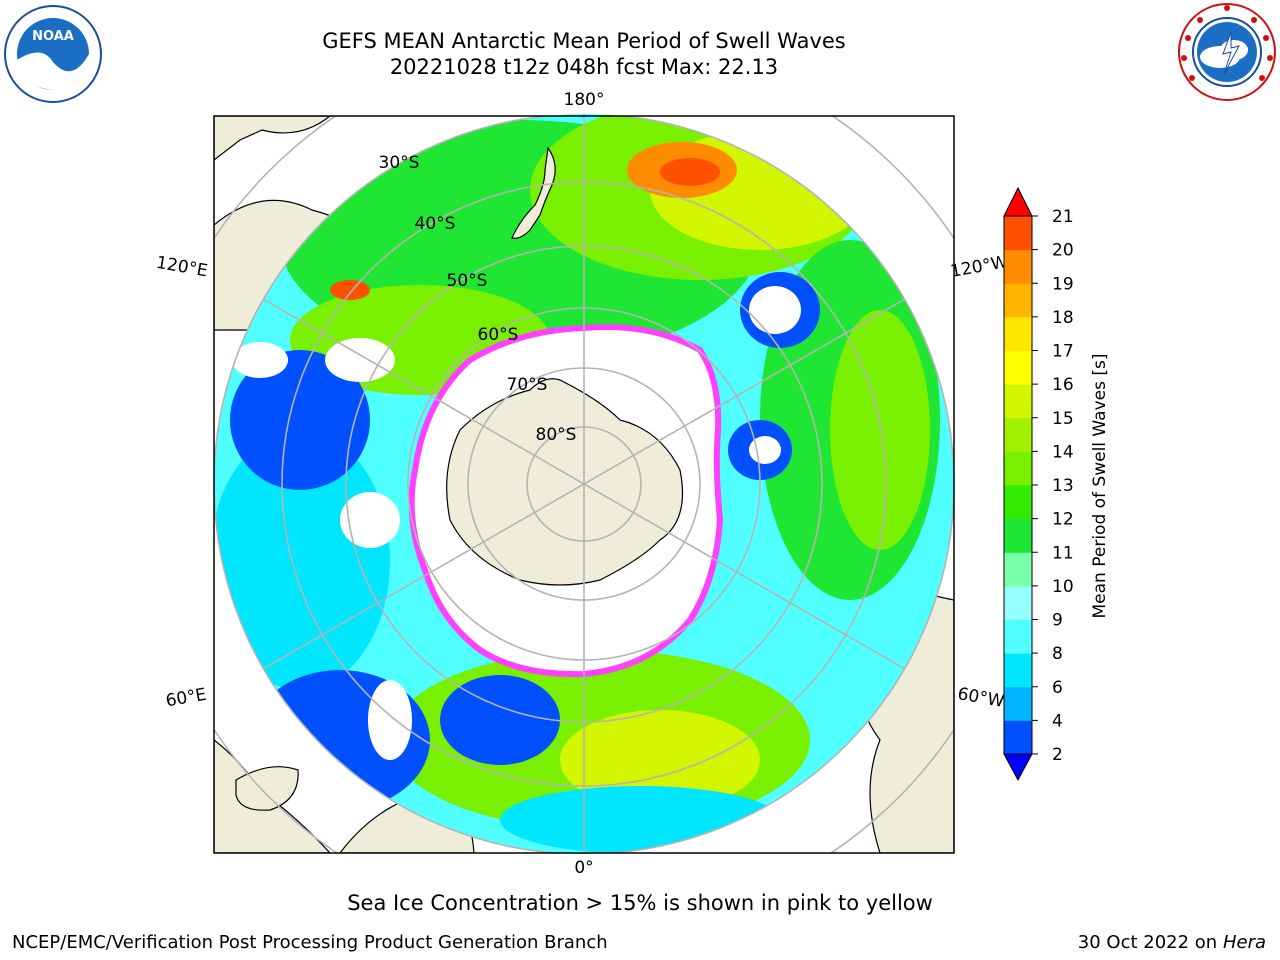  What do you see at coordinates (435, 224) in the screenshot?
I see `lat-label-40s: 40°S` at bounding box center [435, 224].